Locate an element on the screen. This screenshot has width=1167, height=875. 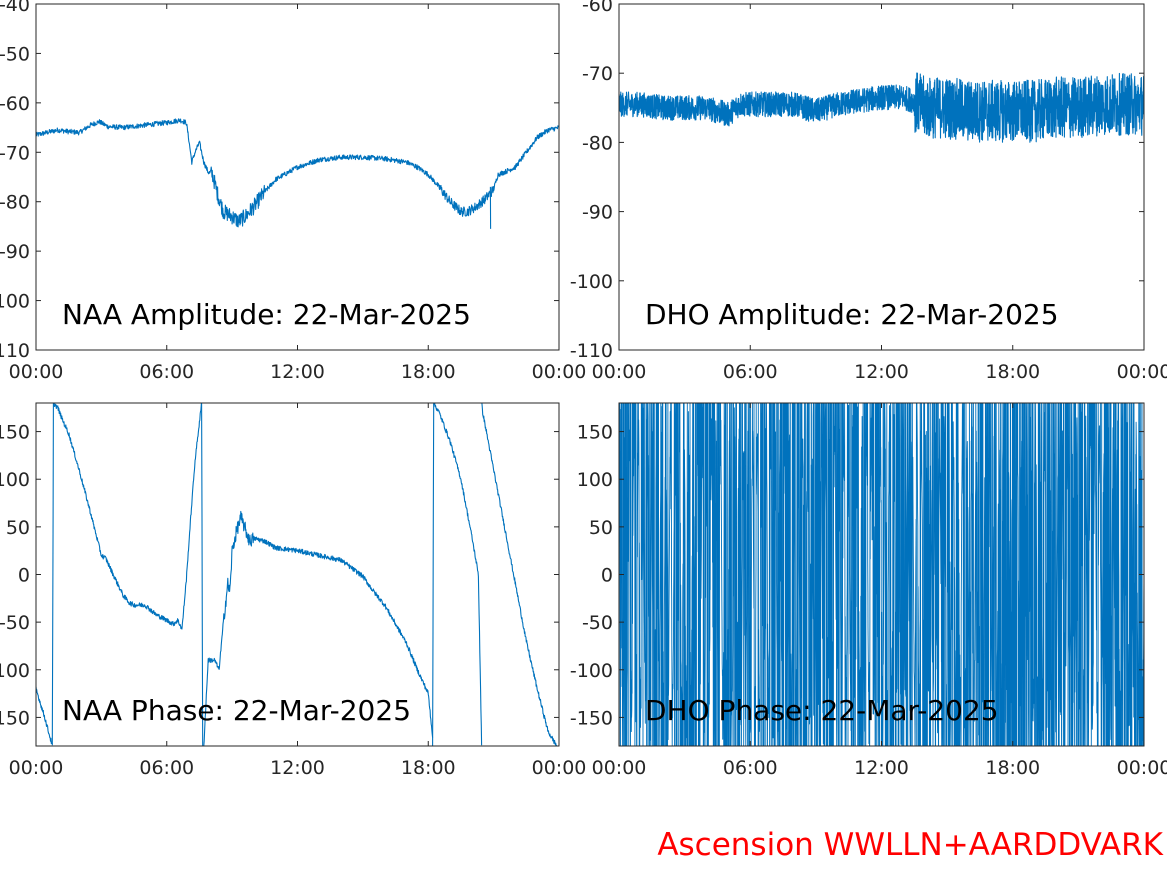
dho-amplitude-x-tick-label: 06:00 is located at coordinates (750, 372).